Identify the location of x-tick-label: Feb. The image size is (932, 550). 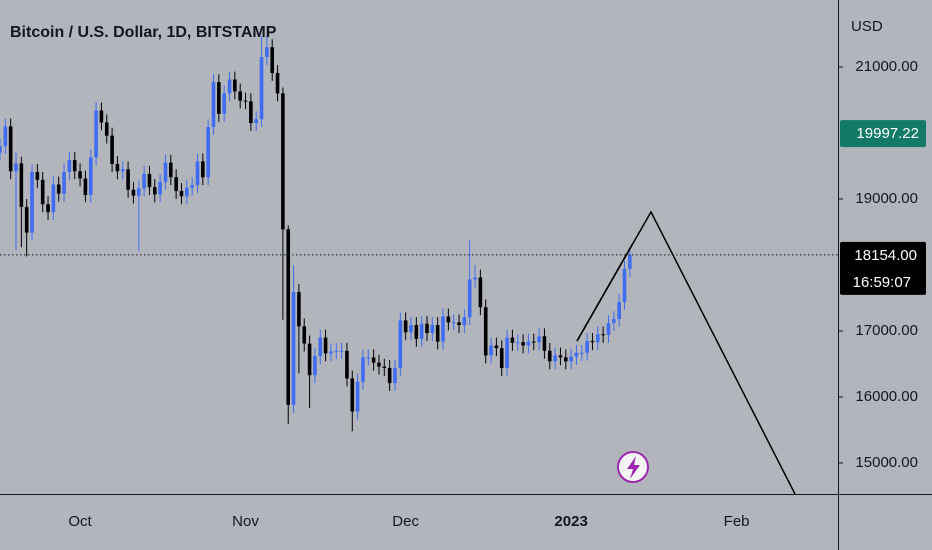
(737, 521).